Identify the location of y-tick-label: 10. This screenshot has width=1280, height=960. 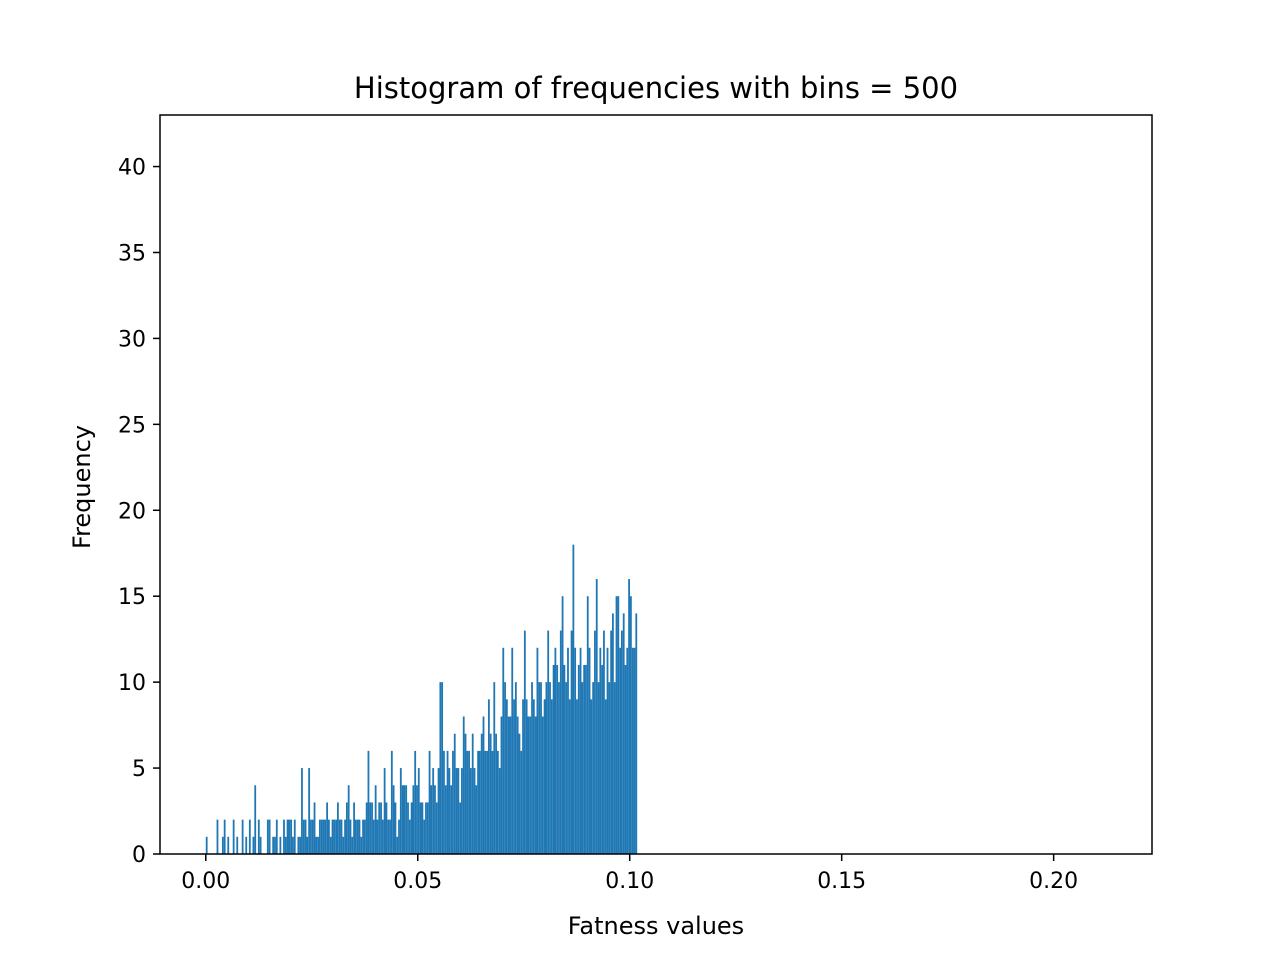
(132, 683).